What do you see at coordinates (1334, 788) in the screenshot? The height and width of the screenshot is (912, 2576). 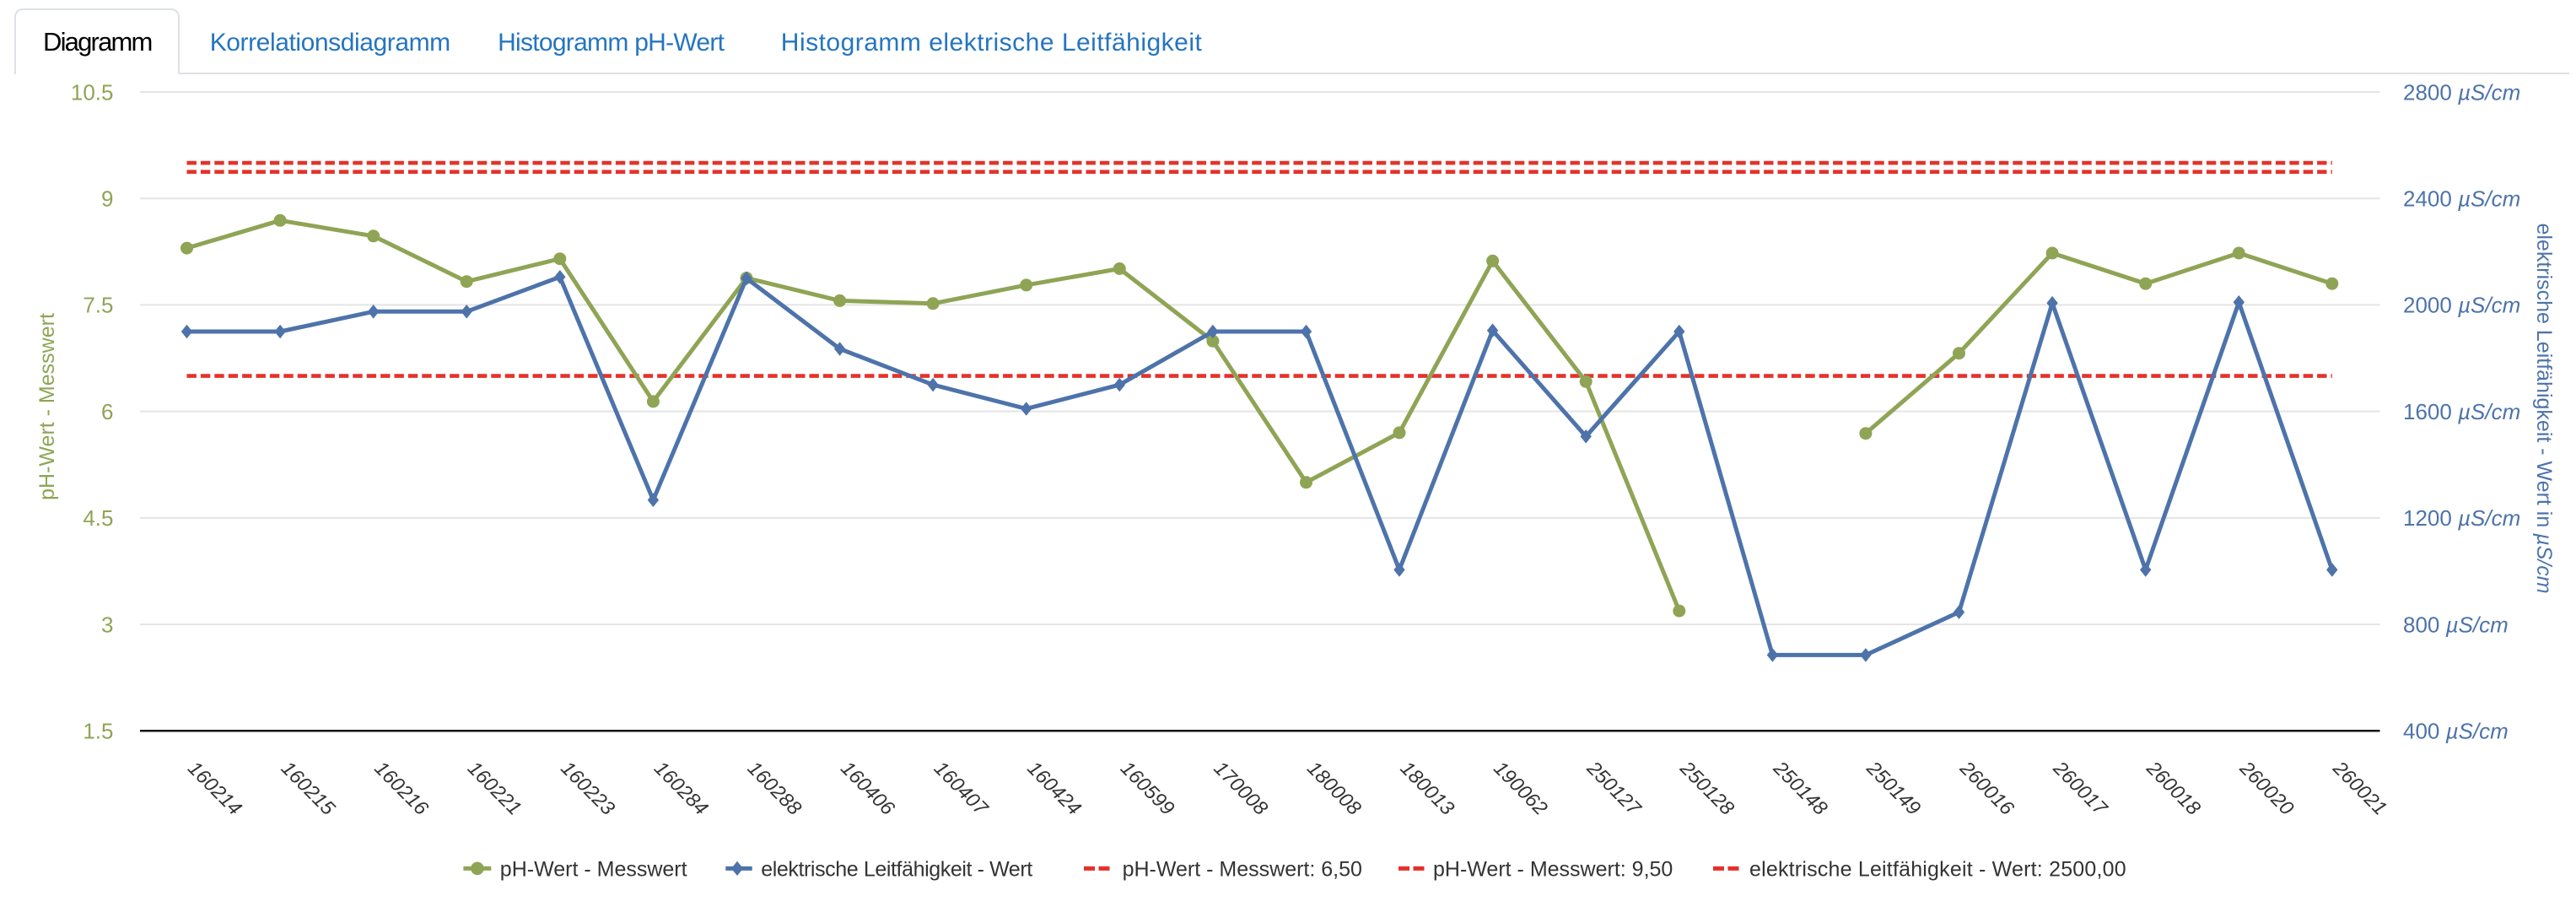 I see `svg-text: 180008` at bounding box center [1334, 788].